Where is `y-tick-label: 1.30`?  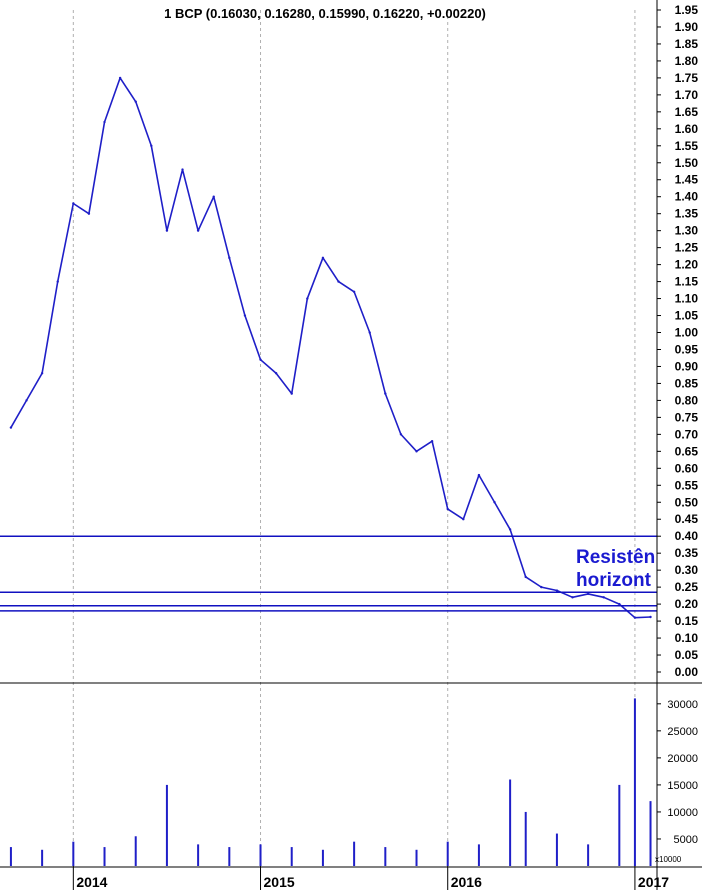 y-tick-label: 1.30 is located at coordinates (687, 231).